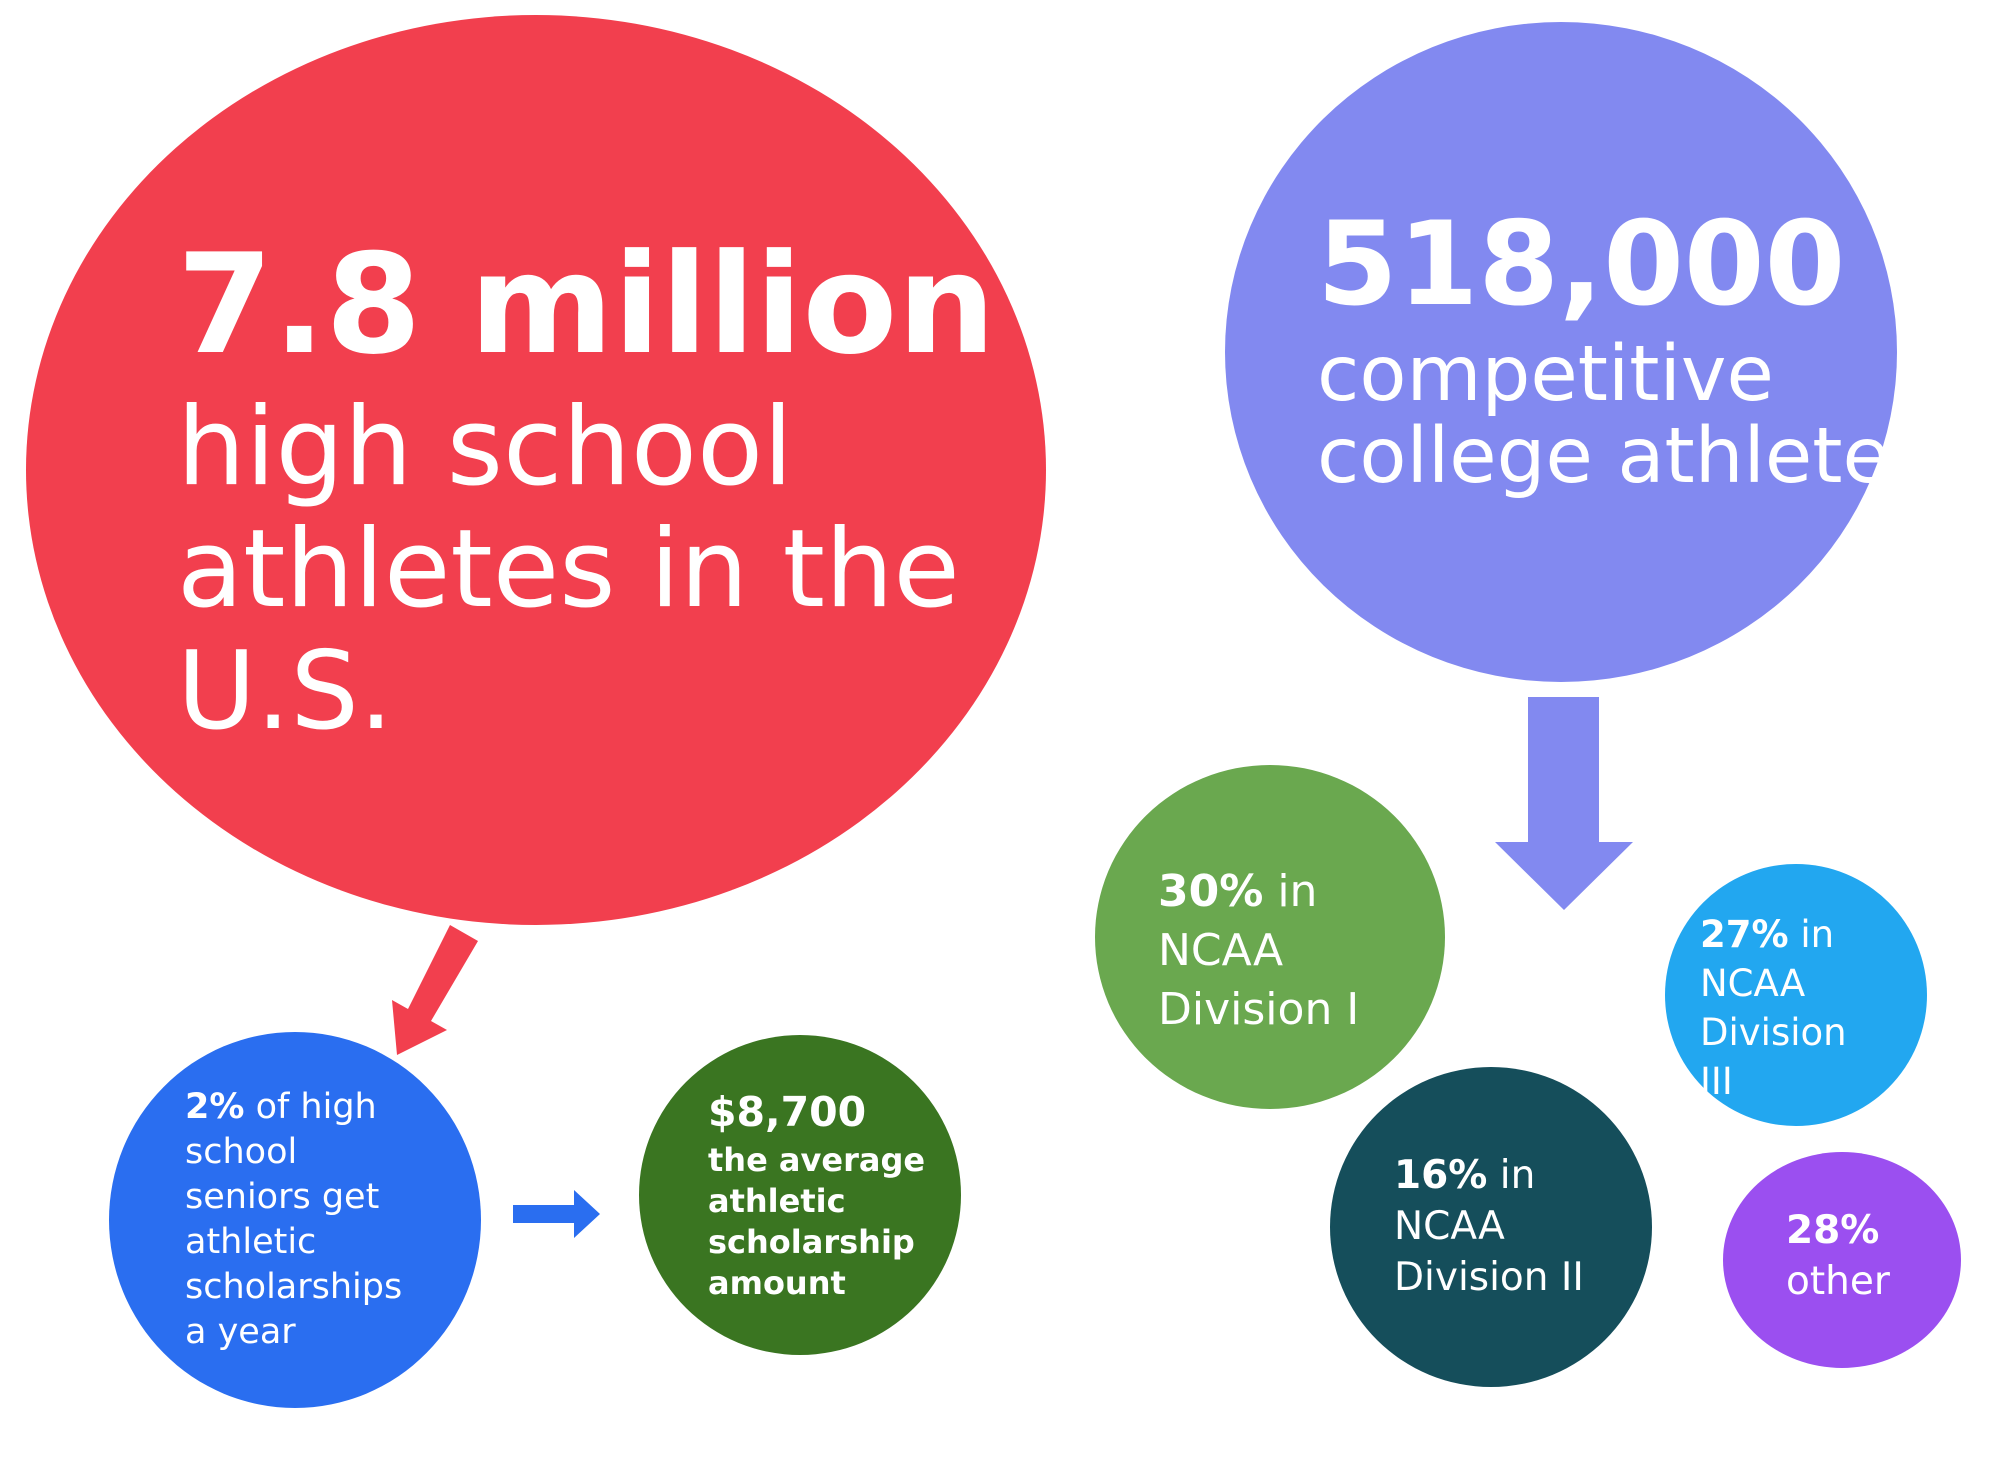 The image size is (2000, 1463). Describe the element at coordinates (294, 1287) in the screenshot. I see `text-line: scholarships` at that location.